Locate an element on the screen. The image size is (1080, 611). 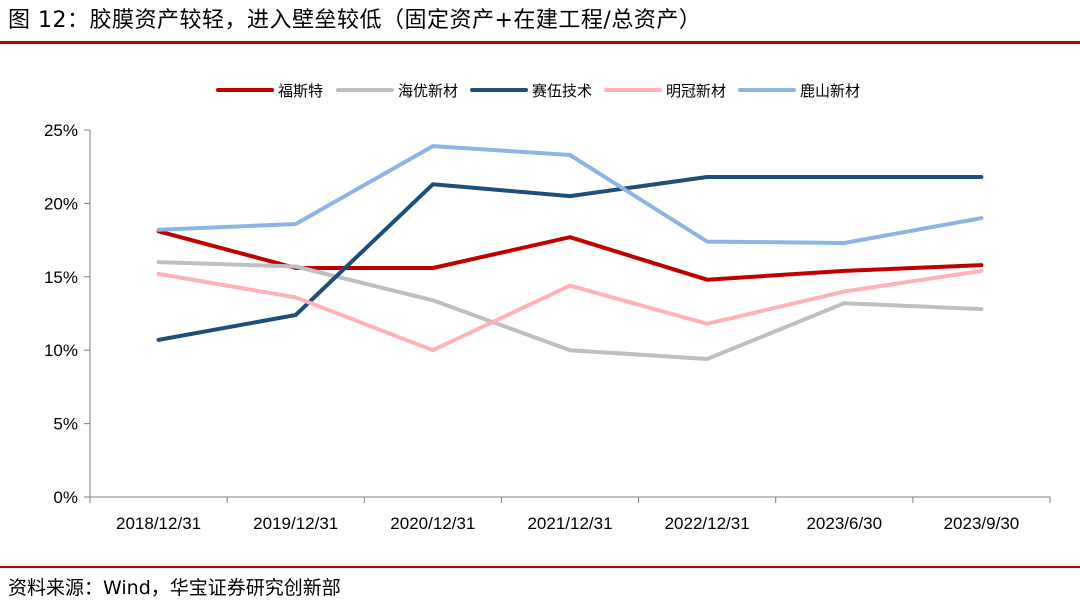
y-tick-label: 25% is located at coordinates (61, 130).